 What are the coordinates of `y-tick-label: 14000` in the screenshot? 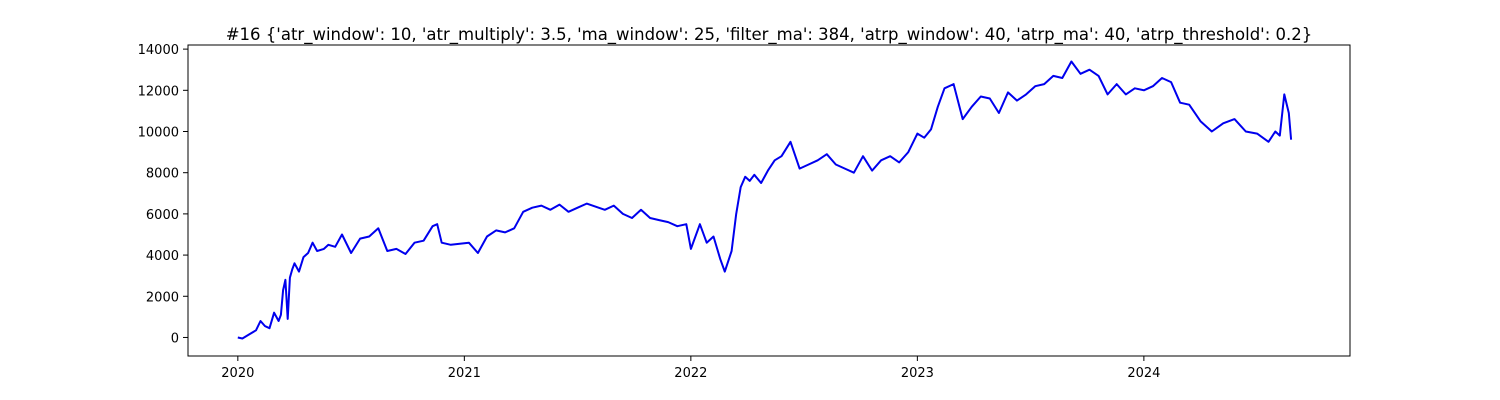 It's located at (158, 50).